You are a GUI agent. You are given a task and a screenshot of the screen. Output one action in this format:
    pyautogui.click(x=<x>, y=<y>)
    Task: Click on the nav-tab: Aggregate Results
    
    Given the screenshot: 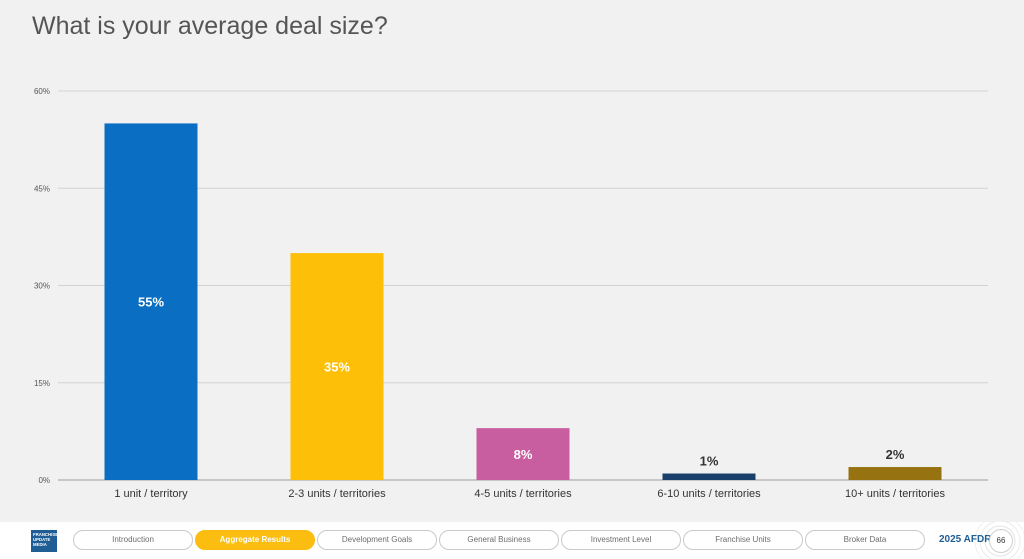 What is the action you would take?
    pyautogui.click(x=255, y=540)
    